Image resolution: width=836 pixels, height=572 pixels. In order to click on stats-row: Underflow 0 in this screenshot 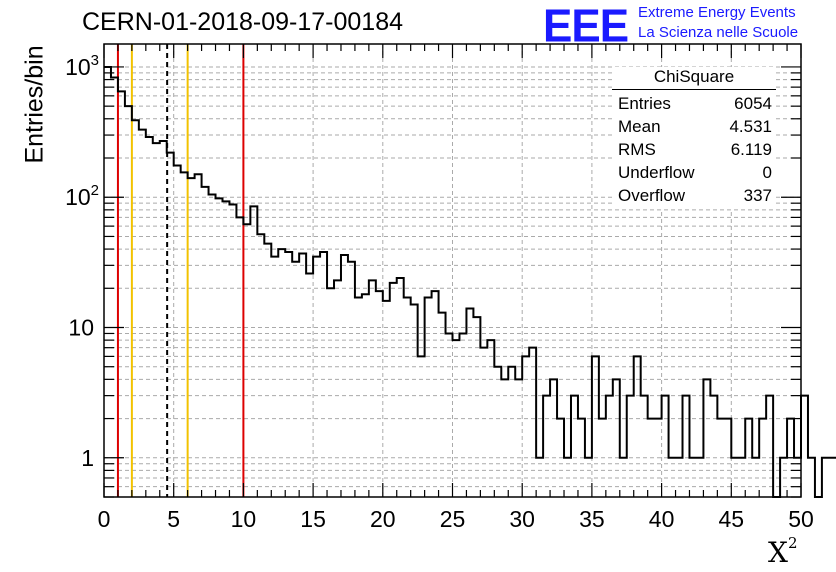, I will do `click(694, 174)`.